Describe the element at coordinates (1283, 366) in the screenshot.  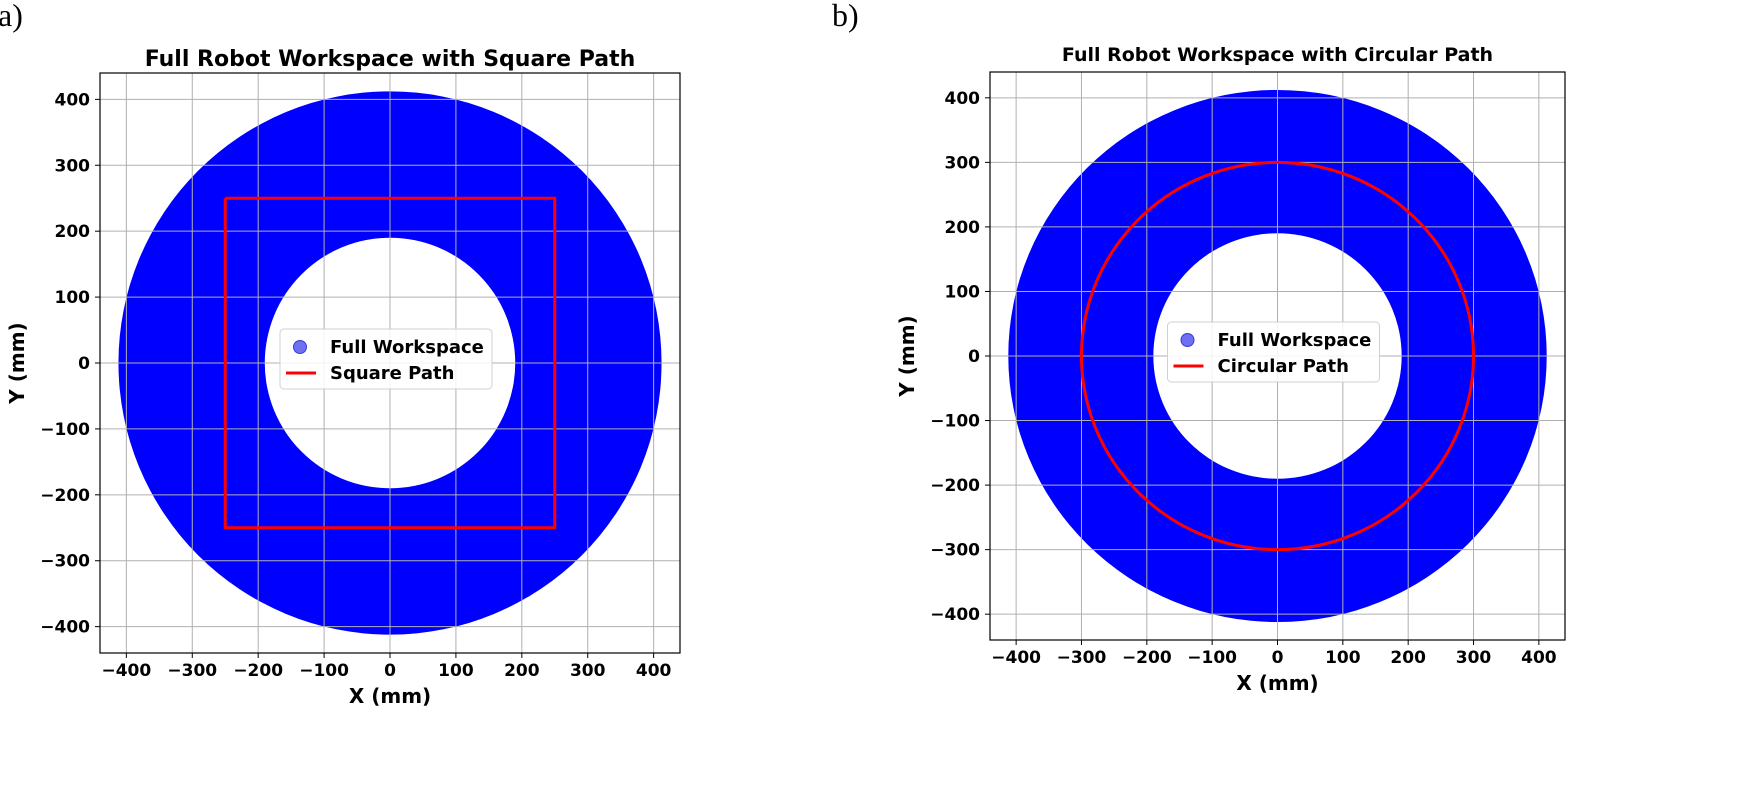
I see `legend-label: Circular Path` at that location.